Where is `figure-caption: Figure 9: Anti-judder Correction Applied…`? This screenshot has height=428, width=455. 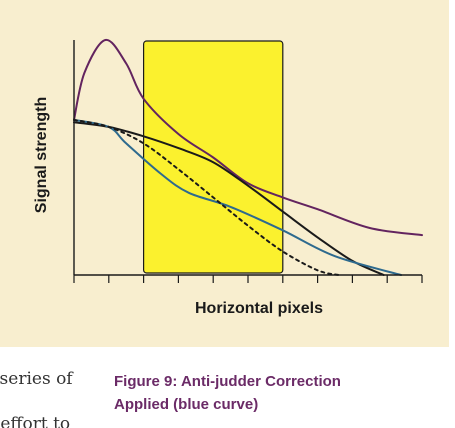 figure-caption: Figure 9: Anti-judder Correction Applied… is located at coordinates (264, 393).